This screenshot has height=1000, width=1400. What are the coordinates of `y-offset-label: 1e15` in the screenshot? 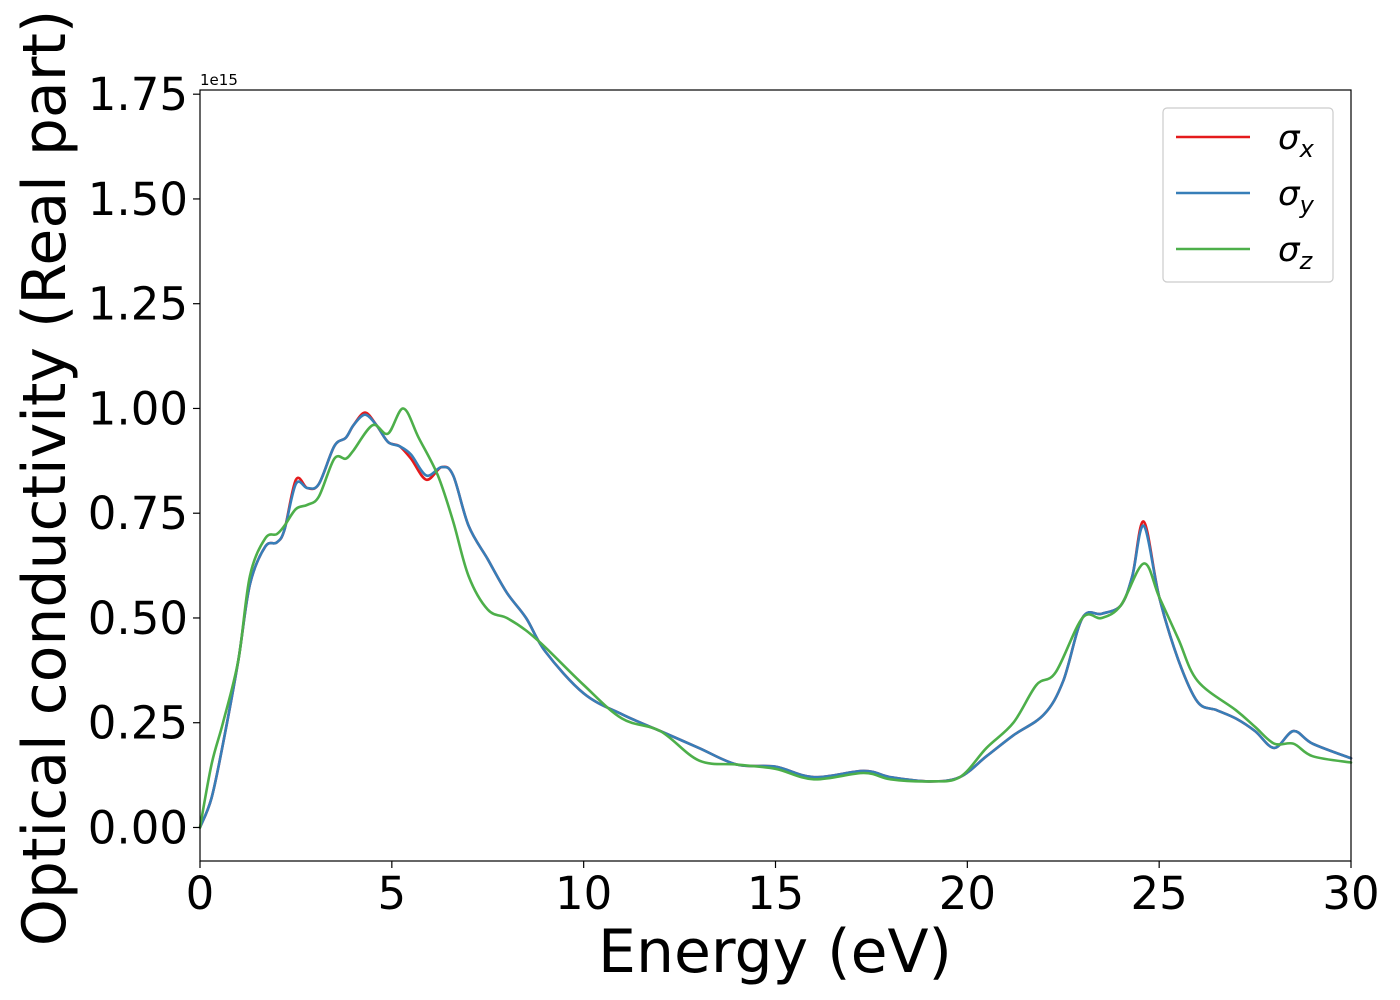 It's located at (219, 80).